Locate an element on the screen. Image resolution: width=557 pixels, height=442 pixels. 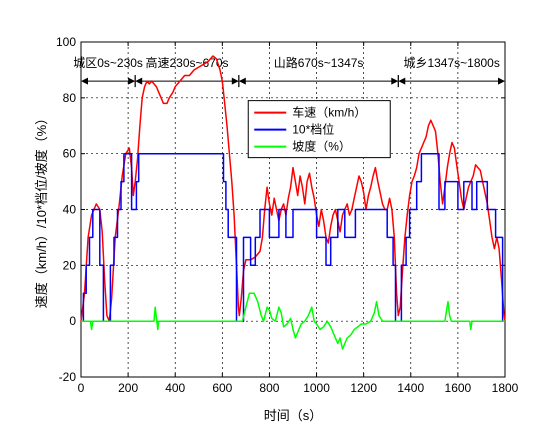
y-tick-label: 100 is located at coordinates (66, 42).